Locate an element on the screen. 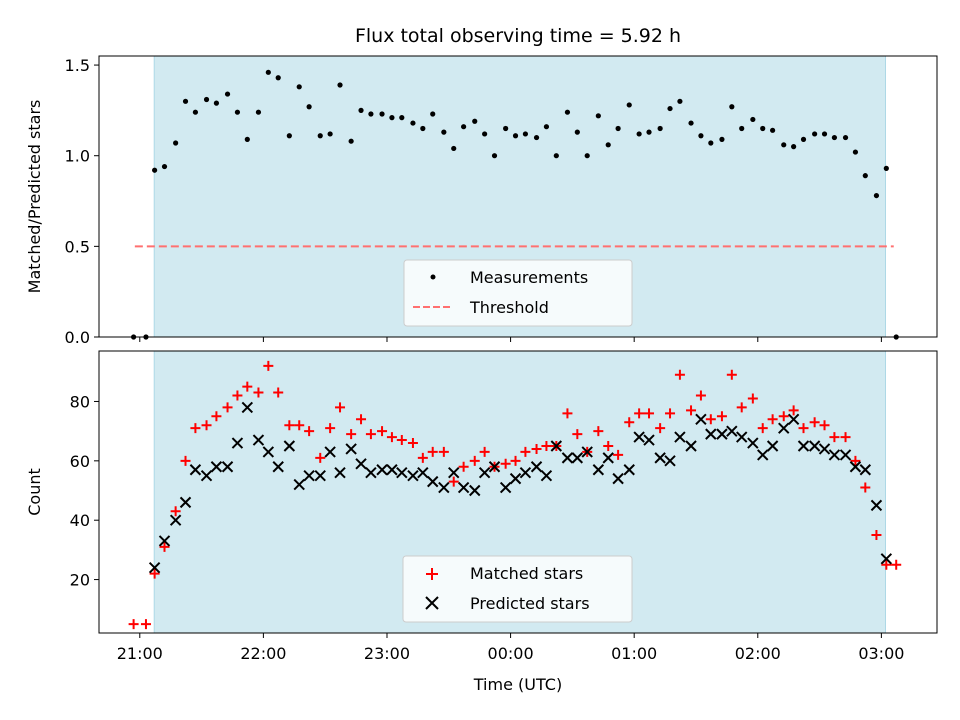 The image size is (960, 720). y-tick-label: 20 is located at coordinates (80, 580).